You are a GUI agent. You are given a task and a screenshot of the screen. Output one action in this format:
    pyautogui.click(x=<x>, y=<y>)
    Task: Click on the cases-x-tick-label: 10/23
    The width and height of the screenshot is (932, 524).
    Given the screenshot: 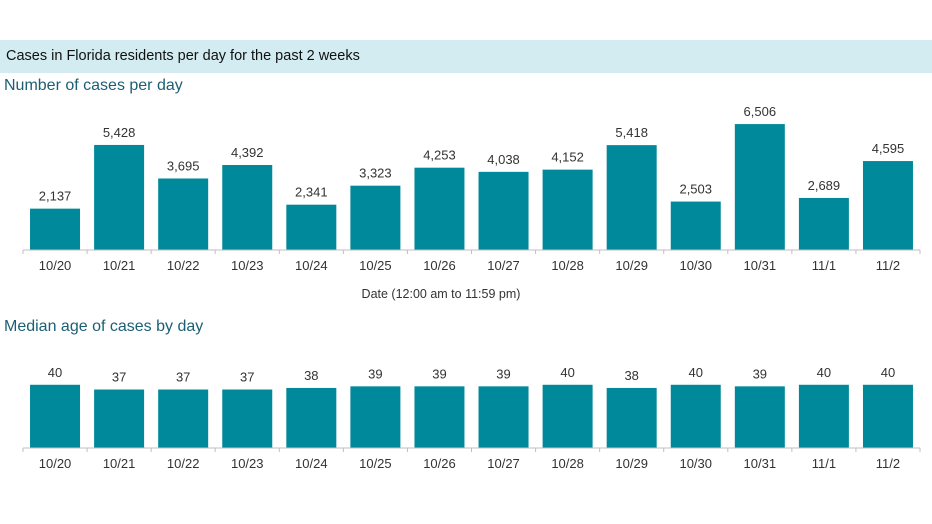 What is the action you would take?
    pyautogui.click(x=247, y=265)
    